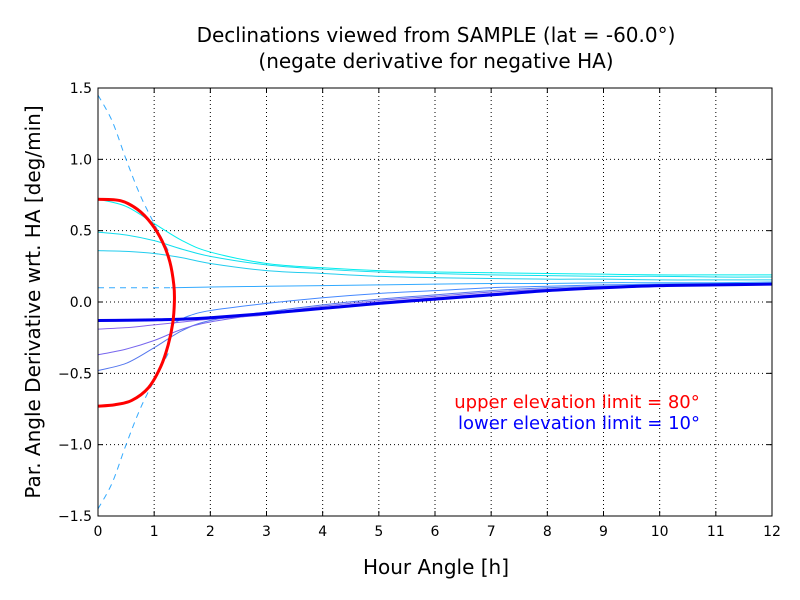 This screenshot has height=600, width=800. Describe the element at coordinates (210, 532) in the screenshot. I see `x-tick-label: 2` at that location.